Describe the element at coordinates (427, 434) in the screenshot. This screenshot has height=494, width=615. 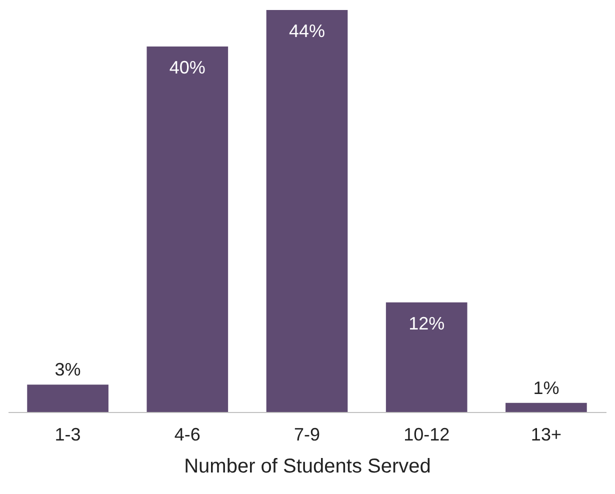
I see `x-tick-label: 10-12` at that location.